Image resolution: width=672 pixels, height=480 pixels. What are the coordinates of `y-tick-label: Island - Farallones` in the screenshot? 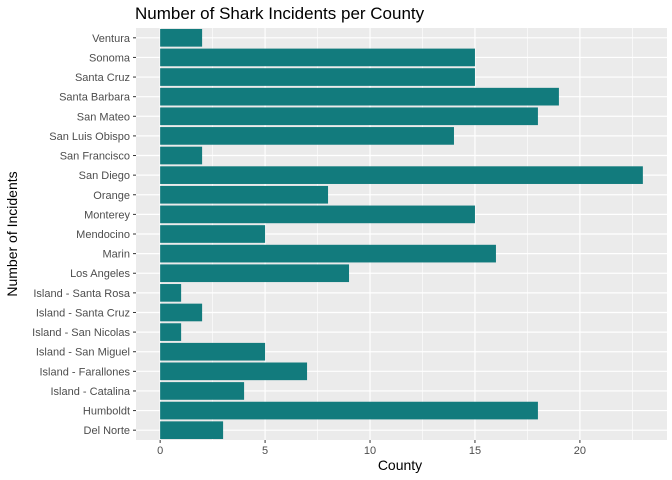 It's located at (85, 372).